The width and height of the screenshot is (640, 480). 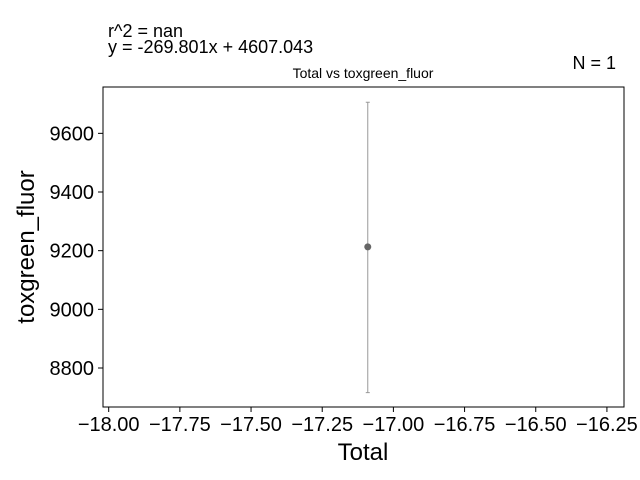 I want to click on sample-count-annotation: N = 1, so click(x=594, y=63).